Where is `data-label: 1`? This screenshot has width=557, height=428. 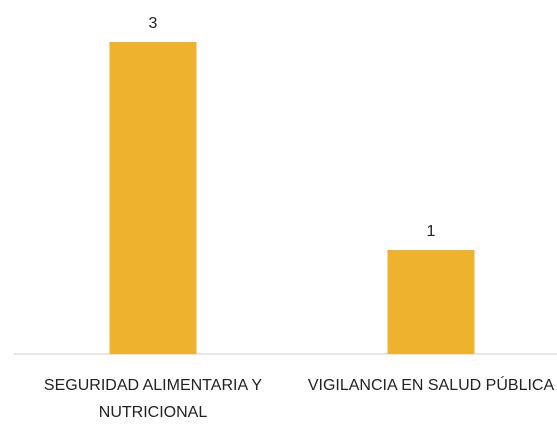 data-label: 1 is located at coordinates (431, 231).